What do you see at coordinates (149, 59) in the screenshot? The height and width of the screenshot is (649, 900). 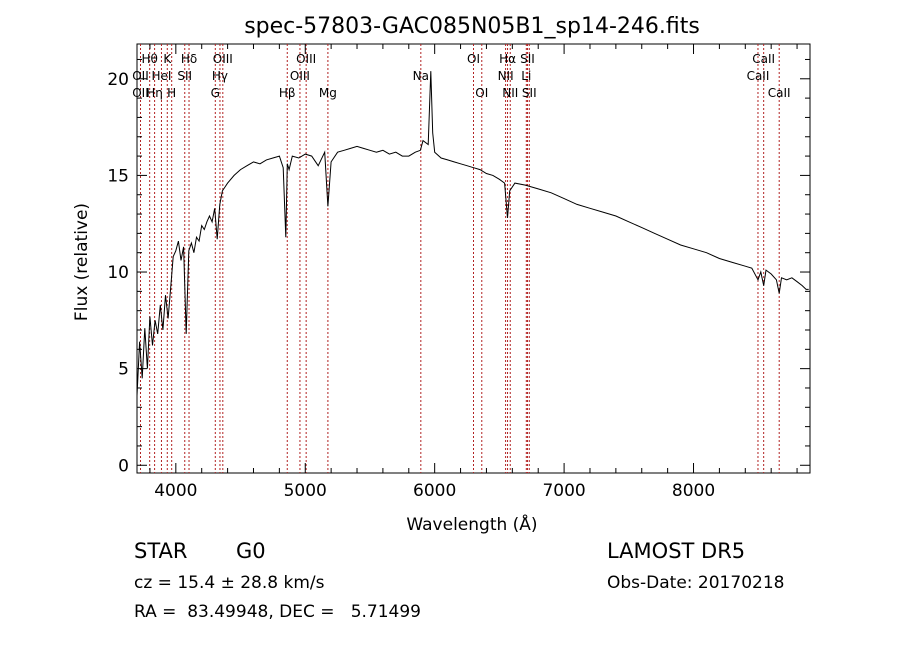 I see `line-label-hθ: Hθ` at bounding box center [149, 59].